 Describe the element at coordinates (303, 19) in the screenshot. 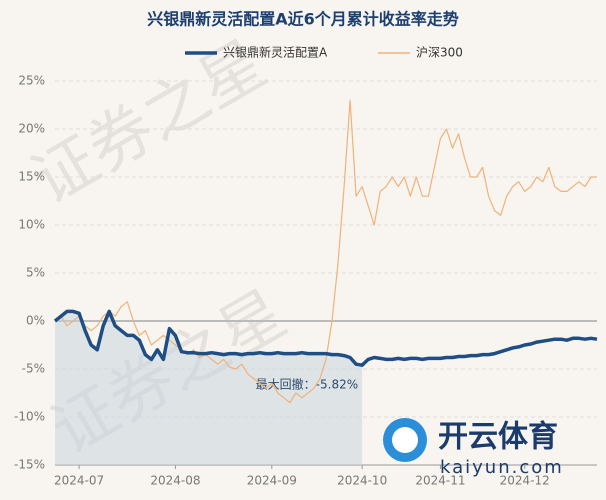

I see `chart-title: 兴银鼎新灵活配置A近6个月累计收益率走势` at that location.